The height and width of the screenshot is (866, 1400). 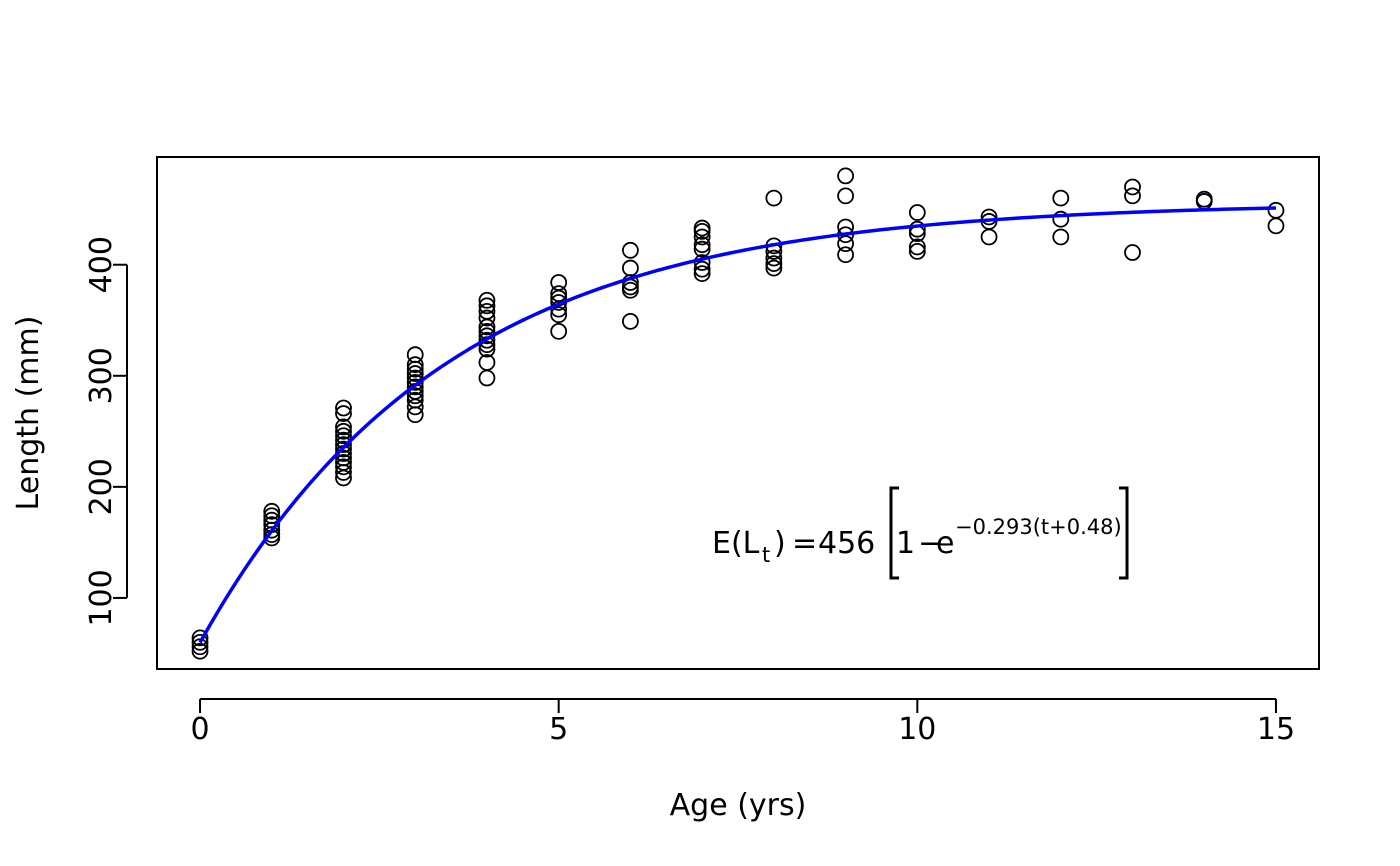 What do you see at coordinates (1124, 533) in the screenshot?
I see `right-bracket` at bounding box center [1124, 533].